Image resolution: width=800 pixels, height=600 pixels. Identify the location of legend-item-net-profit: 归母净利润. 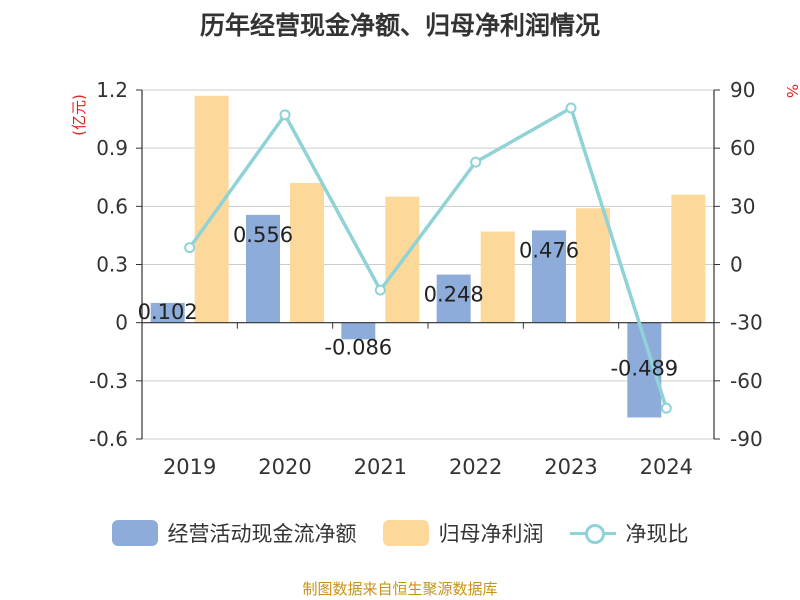
(463, 533).